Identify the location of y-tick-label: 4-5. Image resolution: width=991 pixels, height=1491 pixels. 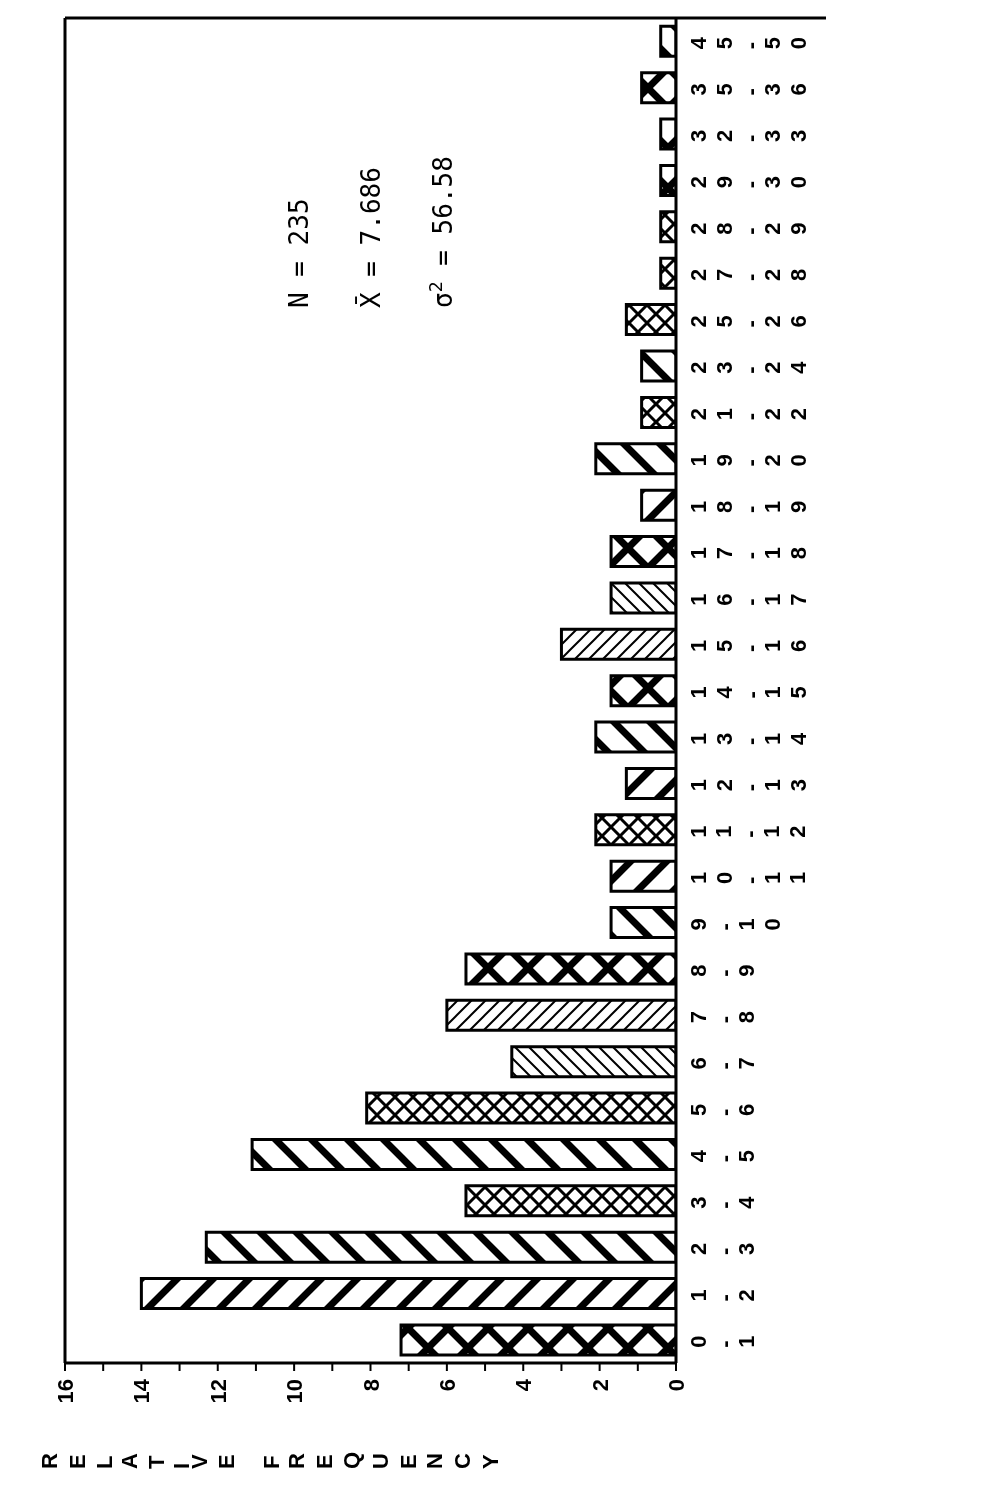
(722, 1149).